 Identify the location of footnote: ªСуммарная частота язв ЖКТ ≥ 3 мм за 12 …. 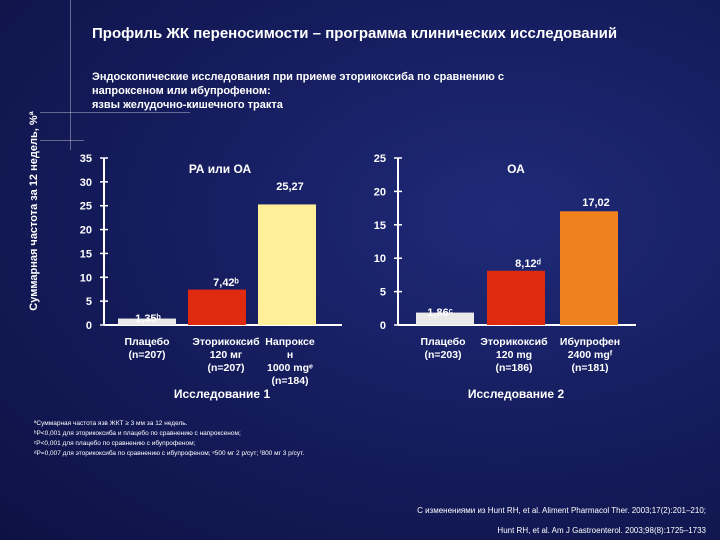
(111, 423).